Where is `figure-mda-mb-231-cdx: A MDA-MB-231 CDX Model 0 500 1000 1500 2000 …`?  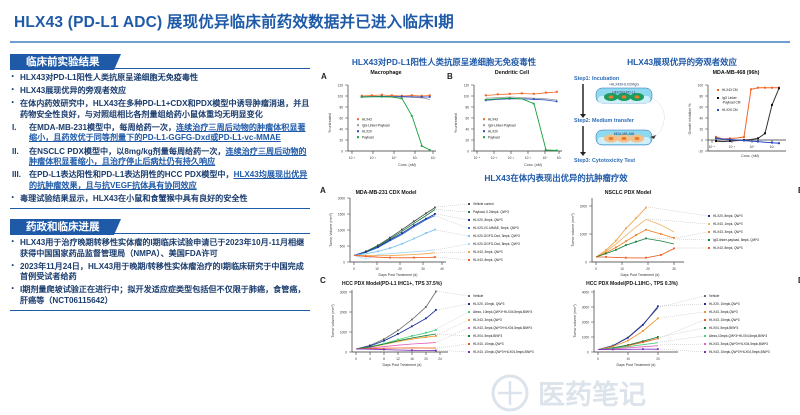 figure-mda-mb-231-cdx: A MDA-MB-231 CDX Model 0 500 1000 1500 2000 … is located at coordinates (437, 232).